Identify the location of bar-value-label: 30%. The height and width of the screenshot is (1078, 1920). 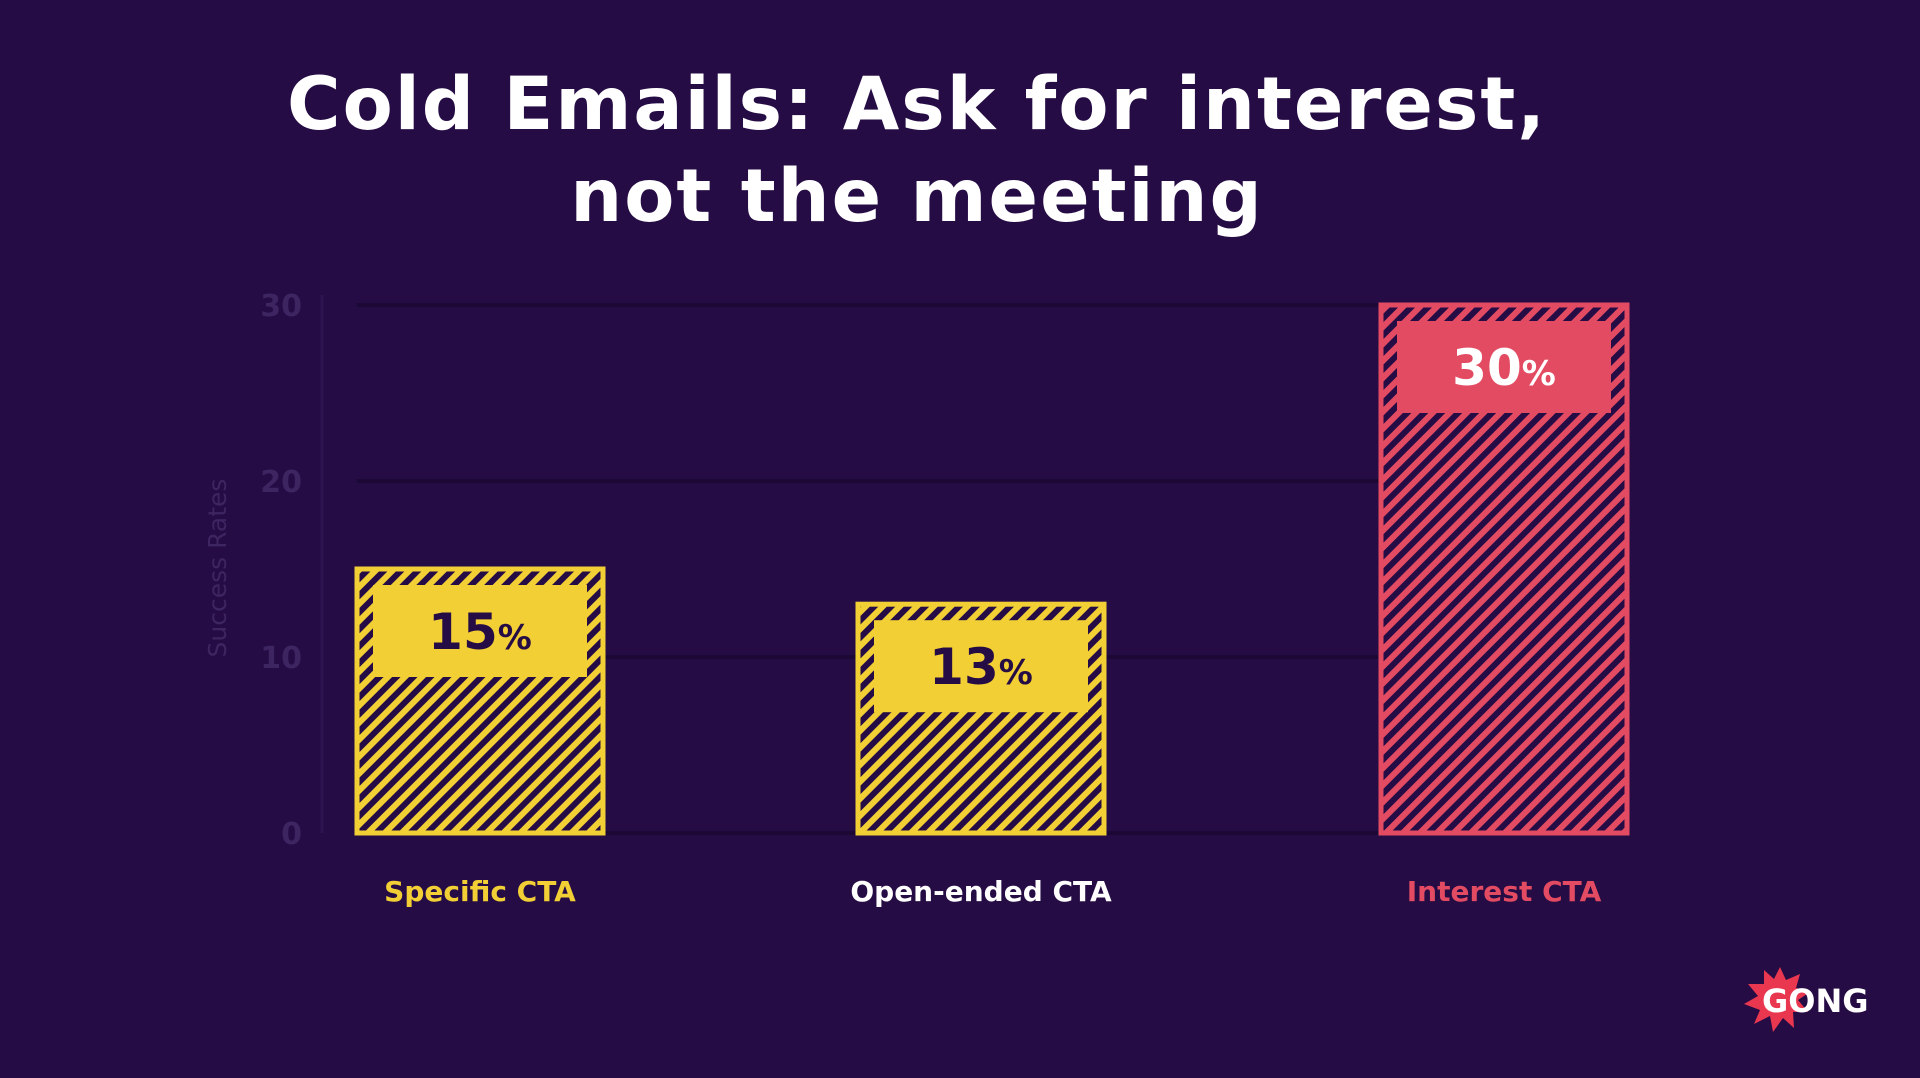
(1504, 368).